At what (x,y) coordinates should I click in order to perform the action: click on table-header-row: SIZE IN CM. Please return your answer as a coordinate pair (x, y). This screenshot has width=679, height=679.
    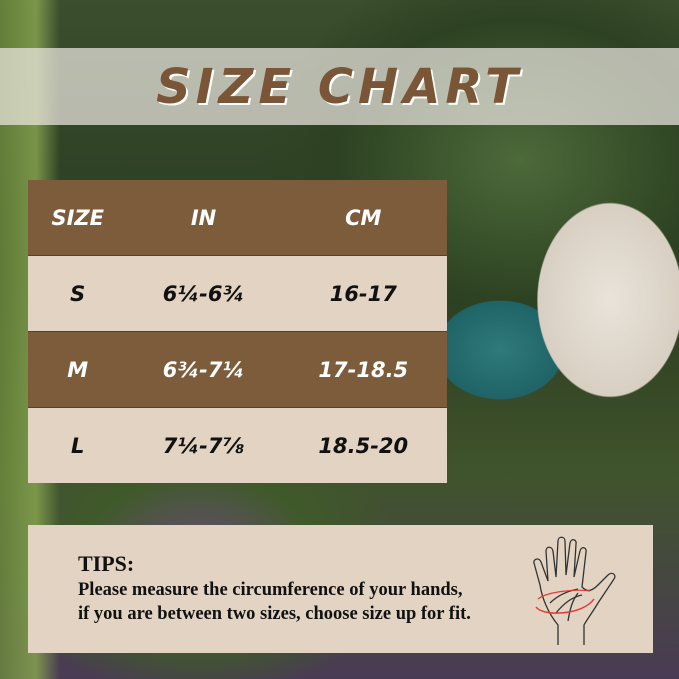
    Looking at the image, I should click on (237, 218).